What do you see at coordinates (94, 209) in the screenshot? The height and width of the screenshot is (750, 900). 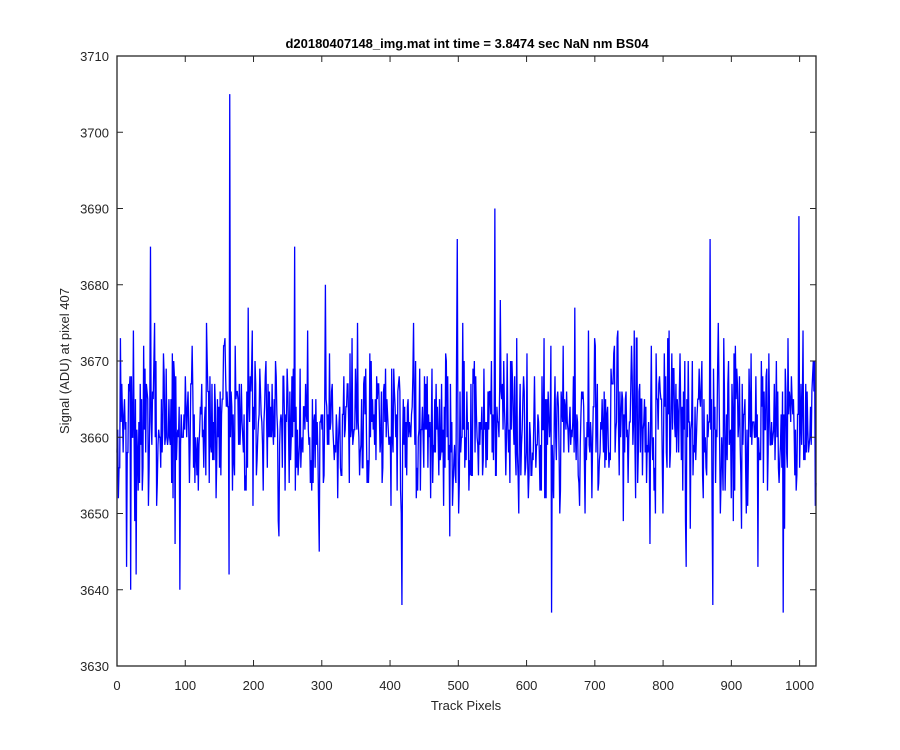 I see `y-tick-label: 3690` at bounding box center [94, 209].